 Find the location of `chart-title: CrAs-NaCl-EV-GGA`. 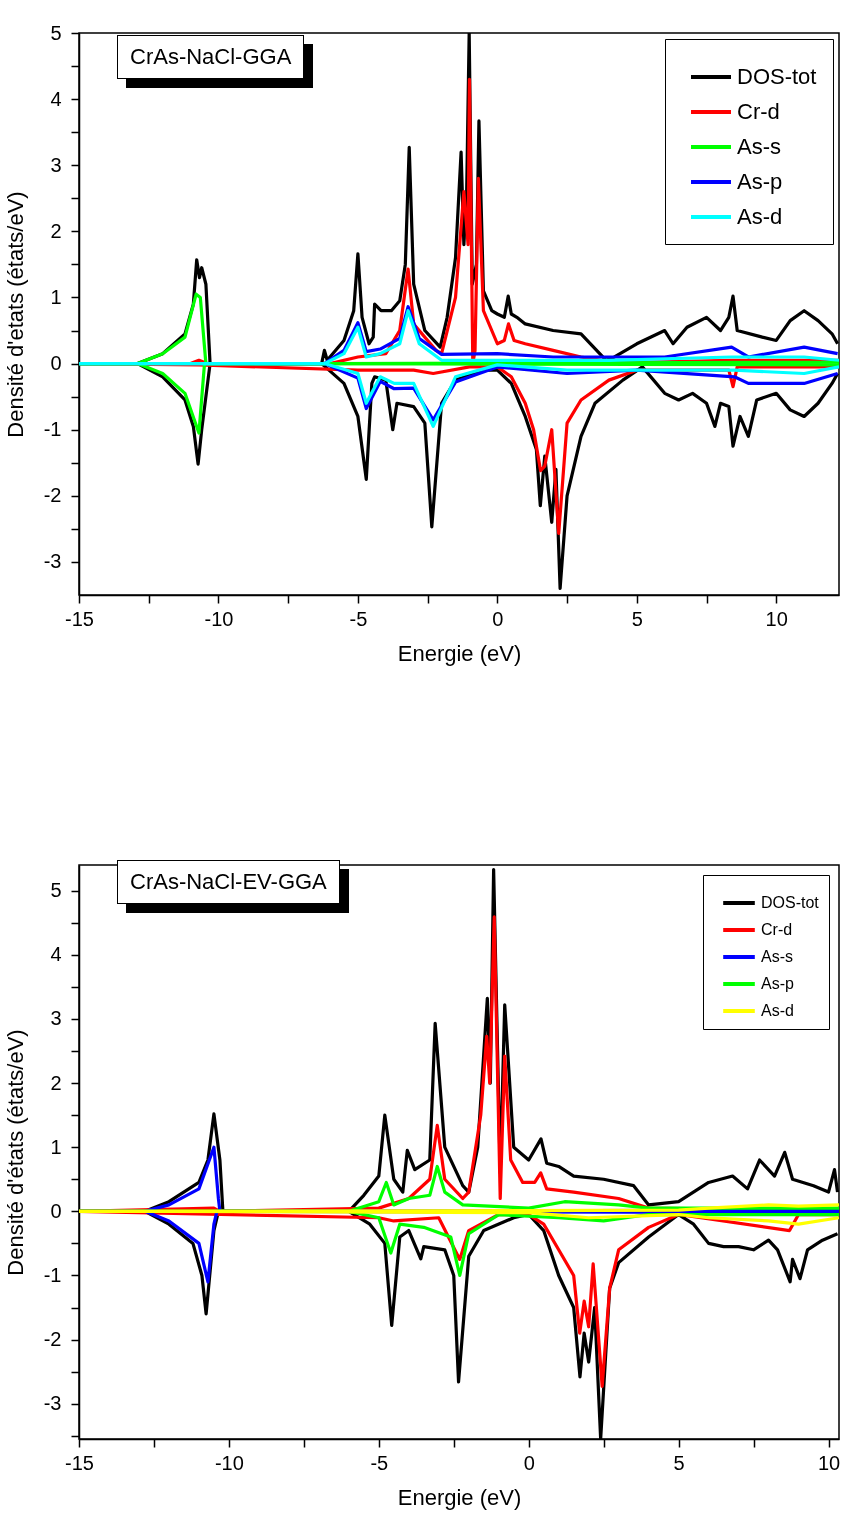

chart-title: CrAs-NaCl-EV-GGA is located at coordinates (228, 882).